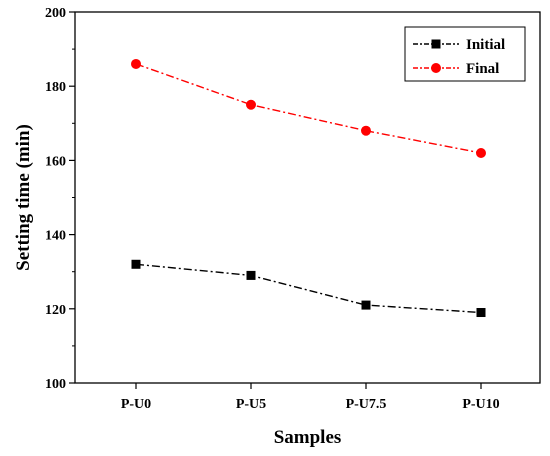 The image size is (550, 456). Describe the element at coordinates (485, 45) in the screenshot. I see `legend-label-initial: Initial` at that location.